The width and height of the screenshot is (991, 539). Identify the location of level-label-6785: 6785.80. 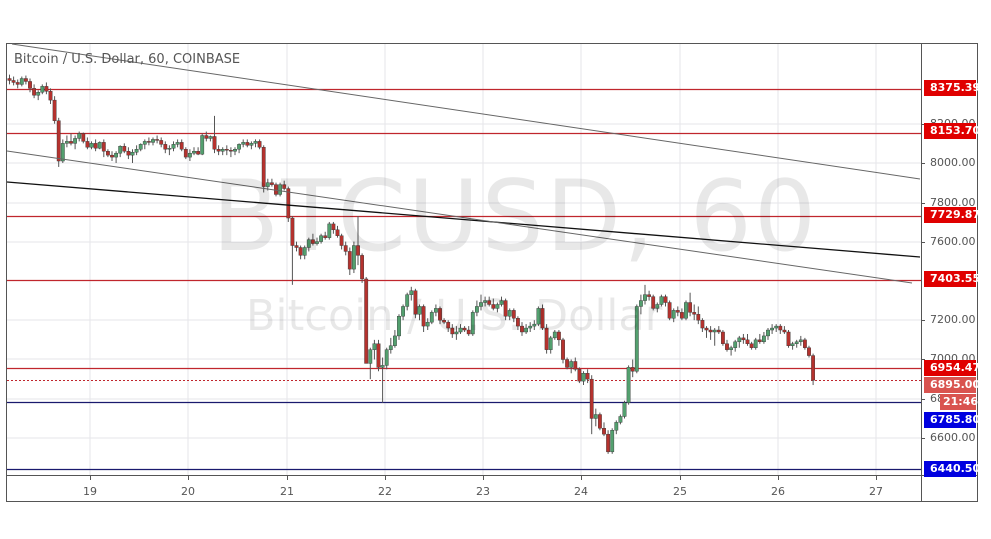
(952, 420).